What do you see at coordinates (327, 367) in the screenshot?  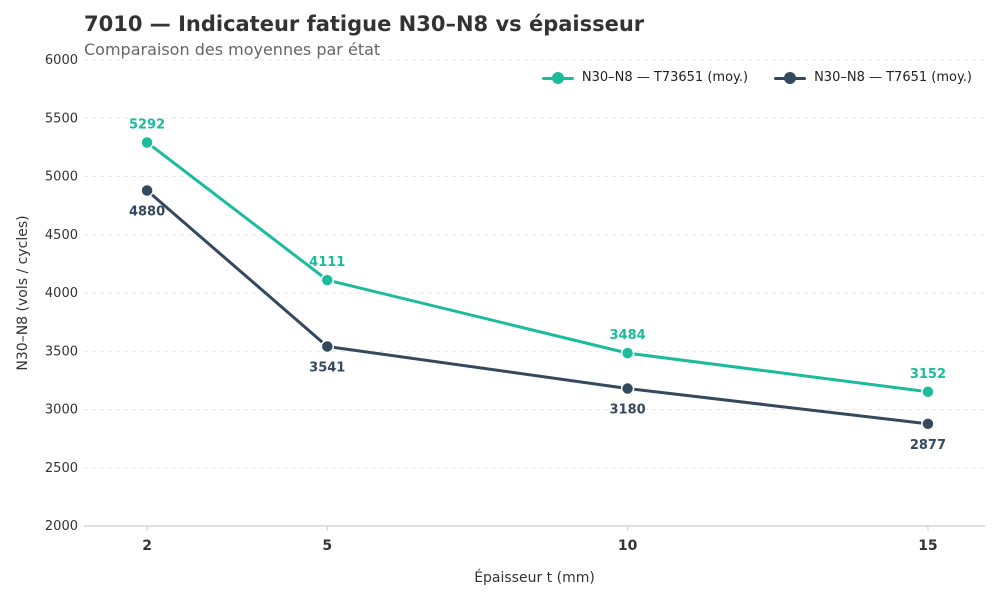 I see `data-label: 3541` at bounding box center [327, 367].